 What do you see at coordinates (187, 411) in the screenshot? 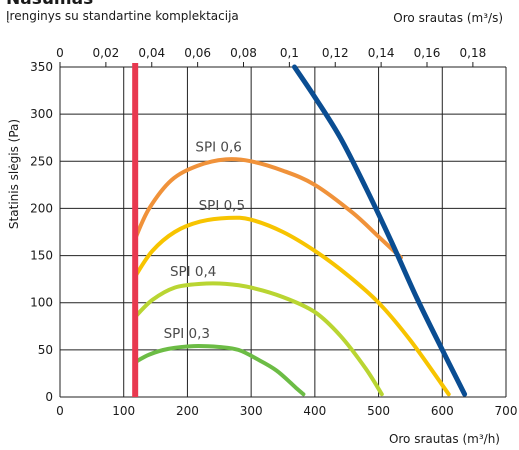
I see `x-tick-label: 200` at bounding box center [187, 411].